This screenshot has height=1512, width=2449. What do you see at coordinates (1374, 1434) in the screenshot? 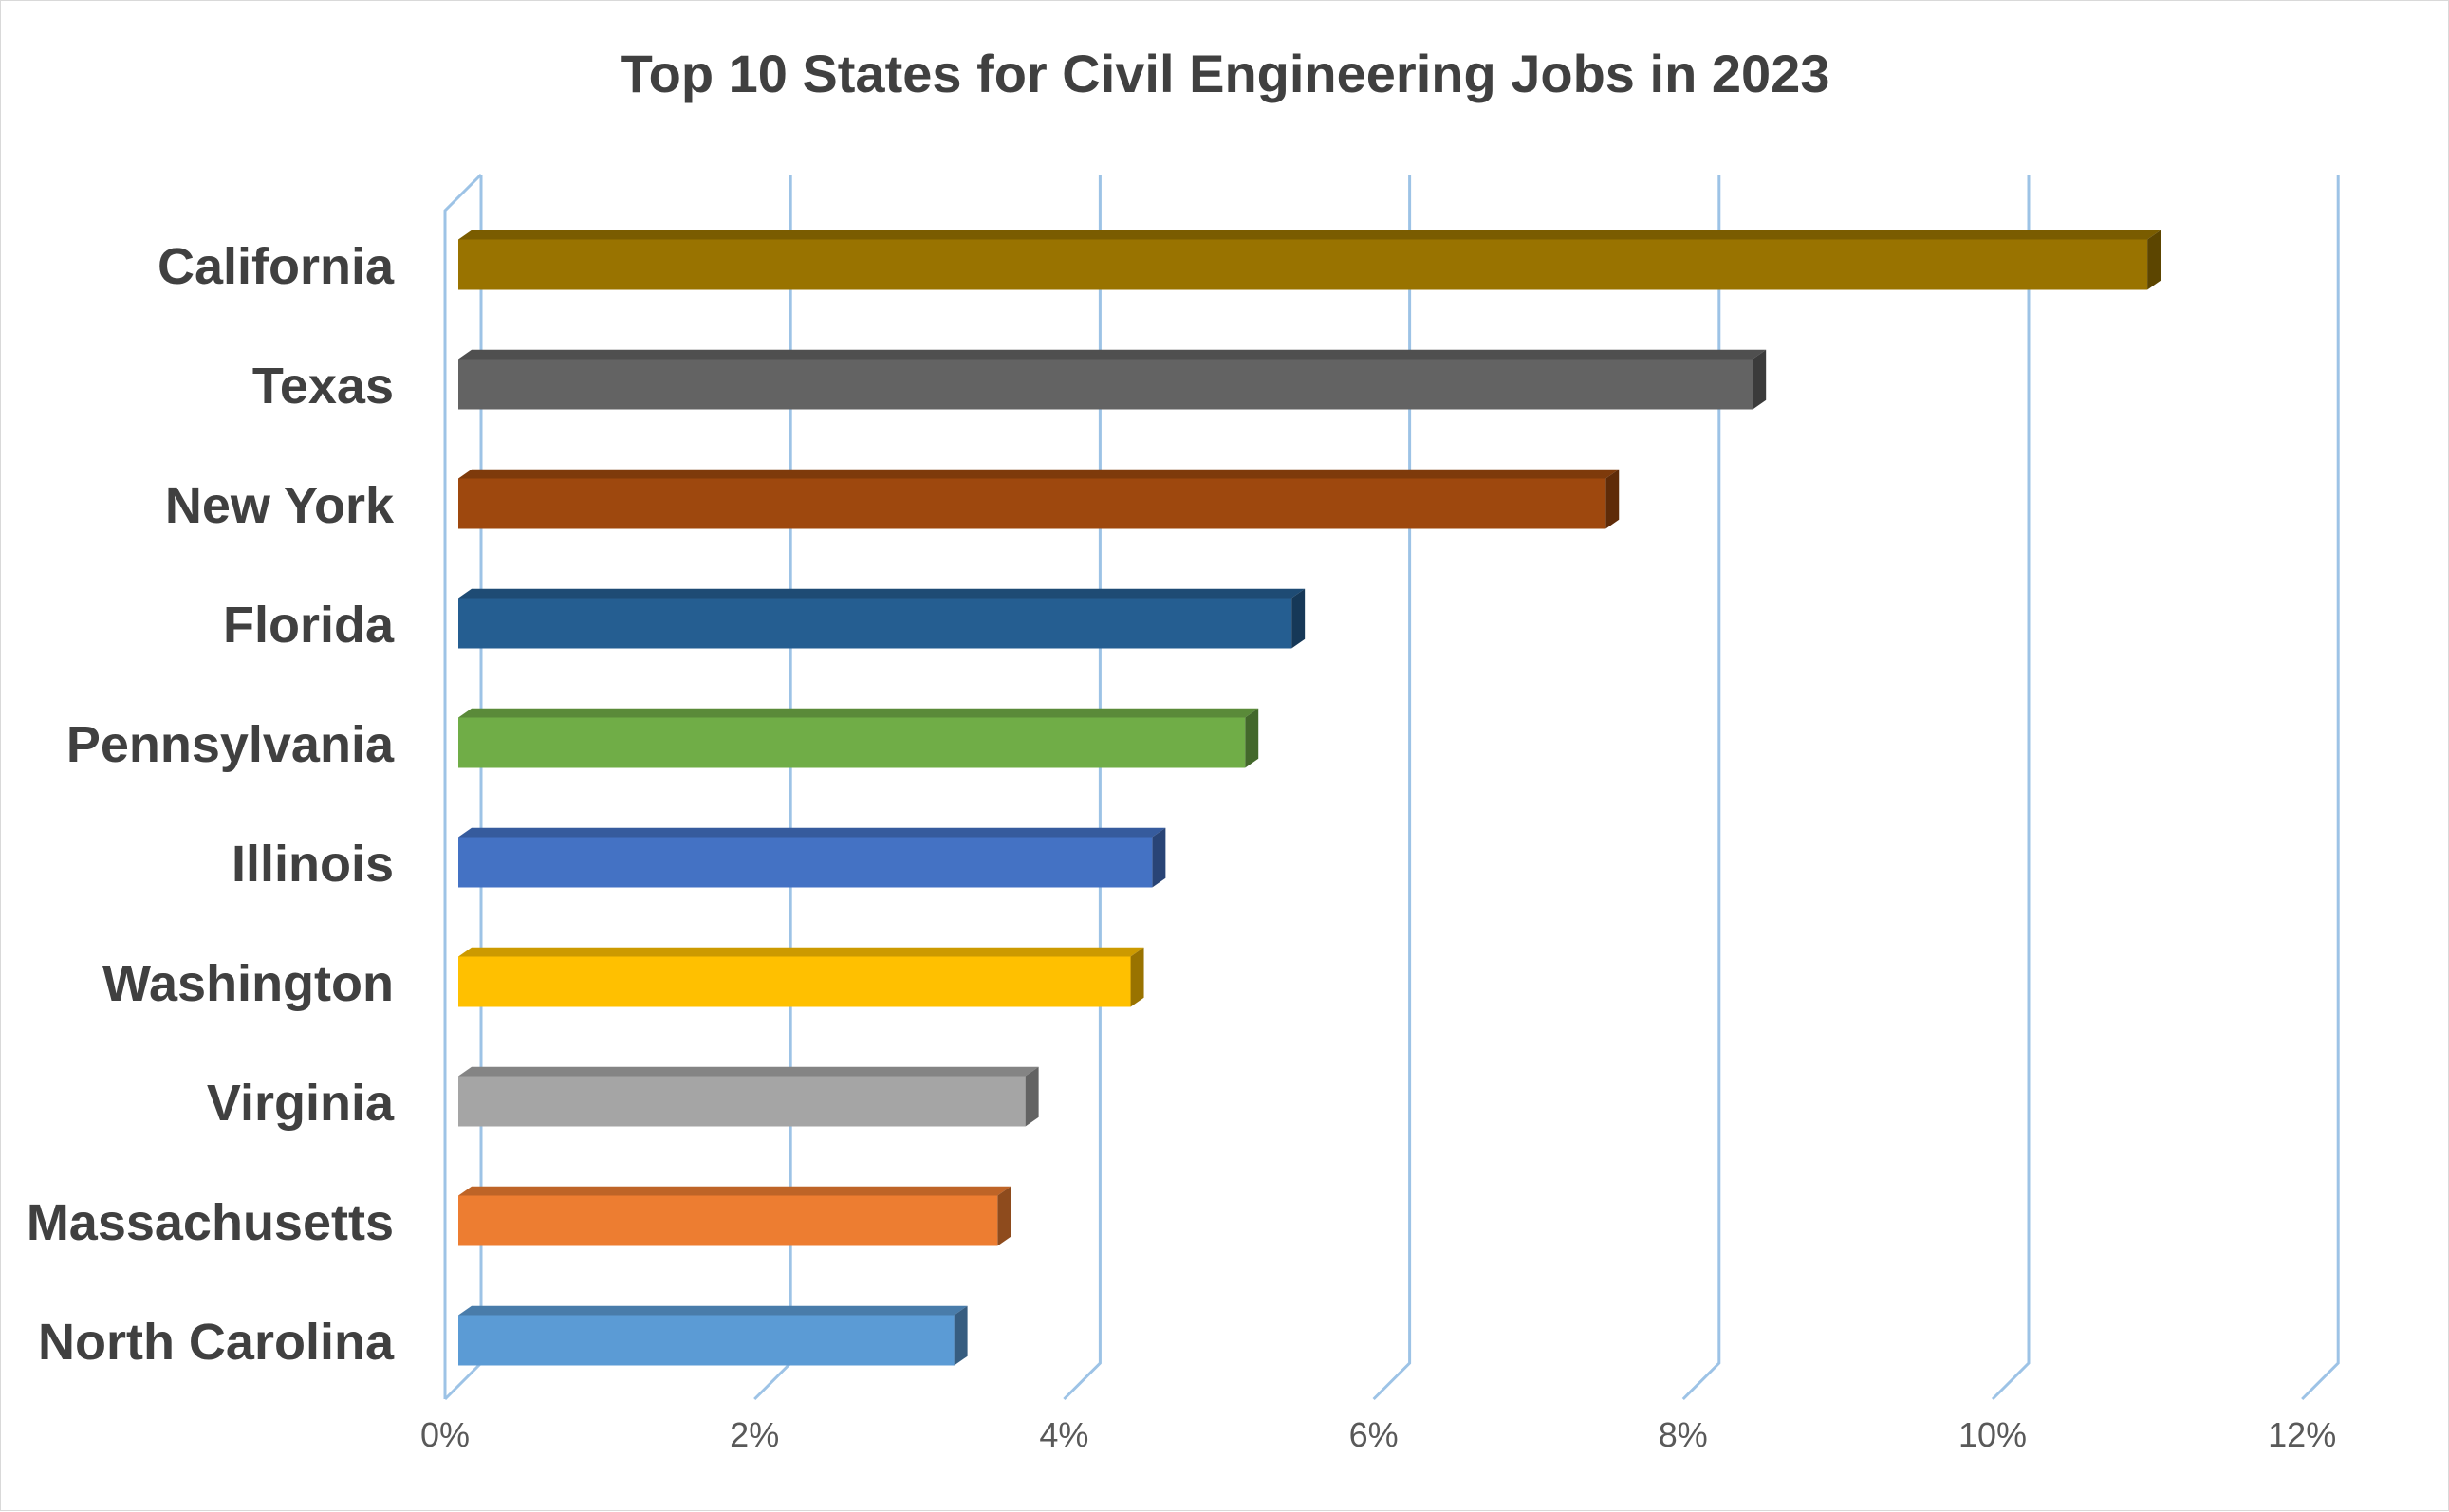
I see `x-tick-label: 6%` at bounding box center [1374, 1434].